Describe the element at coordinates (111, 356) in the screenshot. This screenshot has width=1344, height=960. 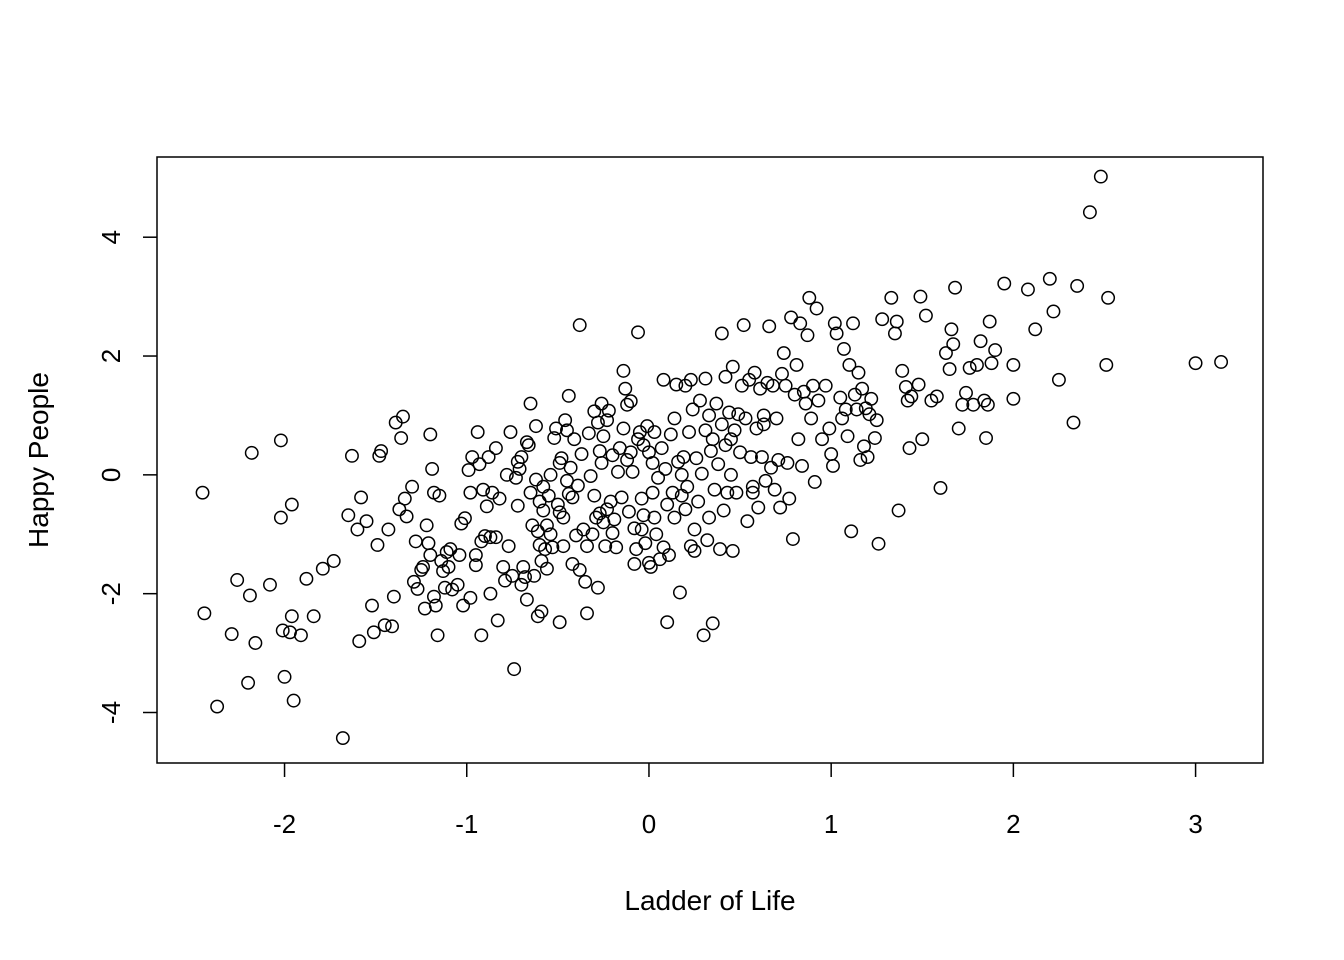
I see `y-tick-label: 2` at that location.